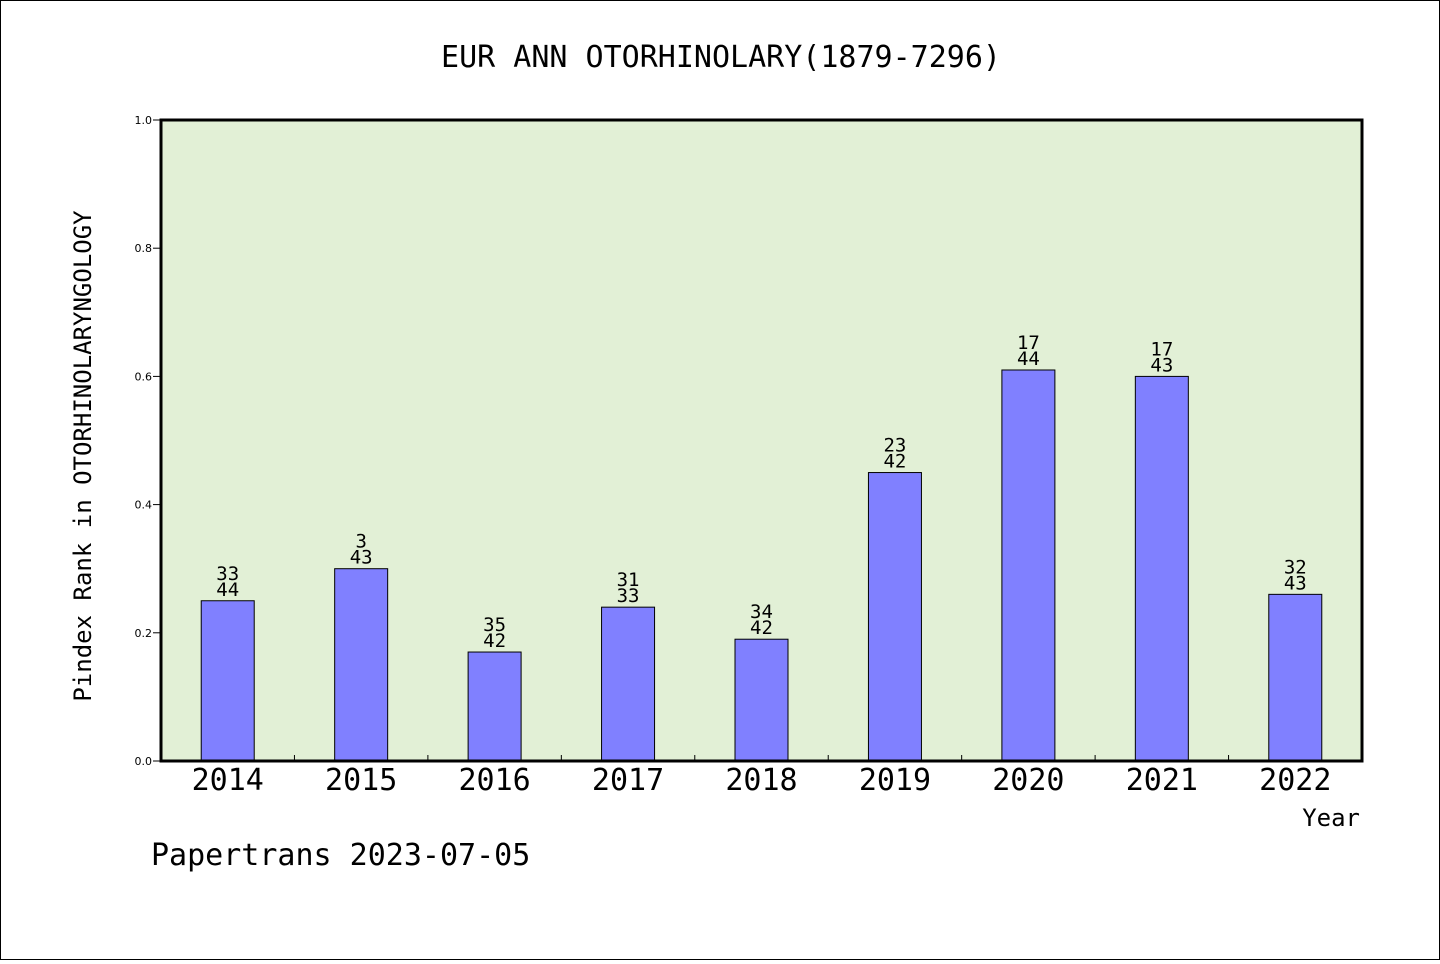 This screenshot has height=964, width=1440. What do you see at coordinates (628, 780) in the screenshot?
I see `x-tick-label-2017: 2017` at bounding box center [628, 780].